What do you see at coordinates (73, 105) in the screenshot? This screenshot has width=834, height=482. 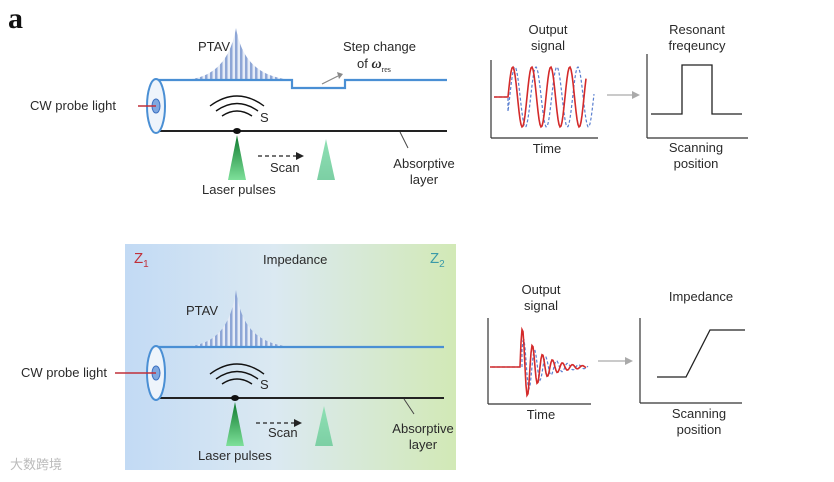 I see `top-cw-probe-label: CW probe light` at bounding box center [73, 105].